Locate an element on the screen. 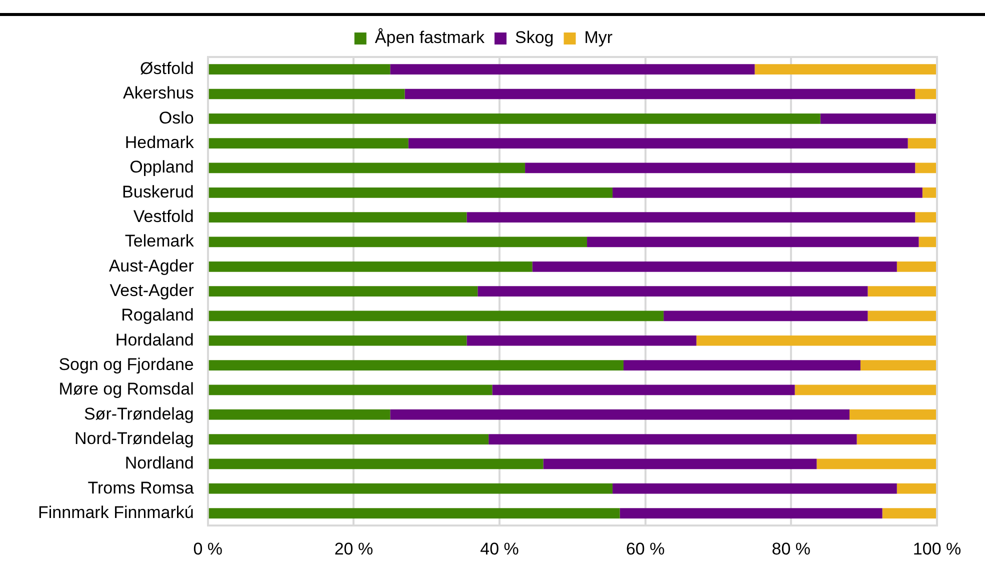  y-tick-label: Telemark is located at coordinates (159, 241).